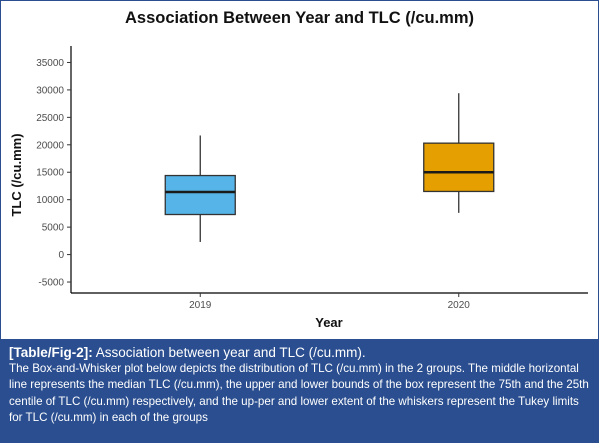 This screenshot has height=443, width=599. I want to click on caption-label: [Table/Fig-2]:, so click(51, 352).